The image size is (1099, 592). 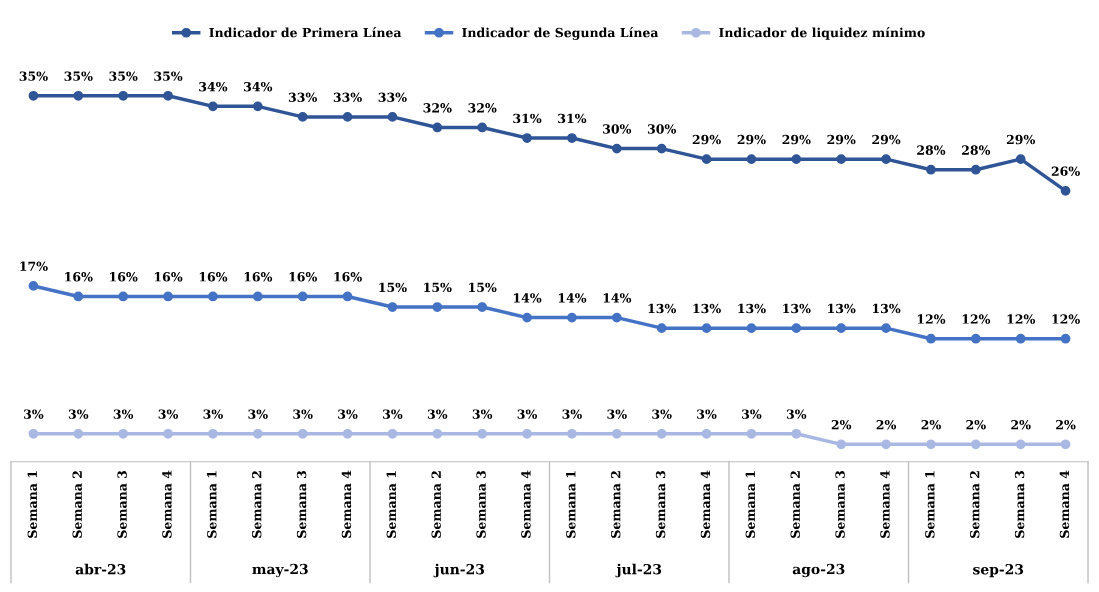 I want to click on x-tick-label: Semana 2, so click(x=795, y=504).